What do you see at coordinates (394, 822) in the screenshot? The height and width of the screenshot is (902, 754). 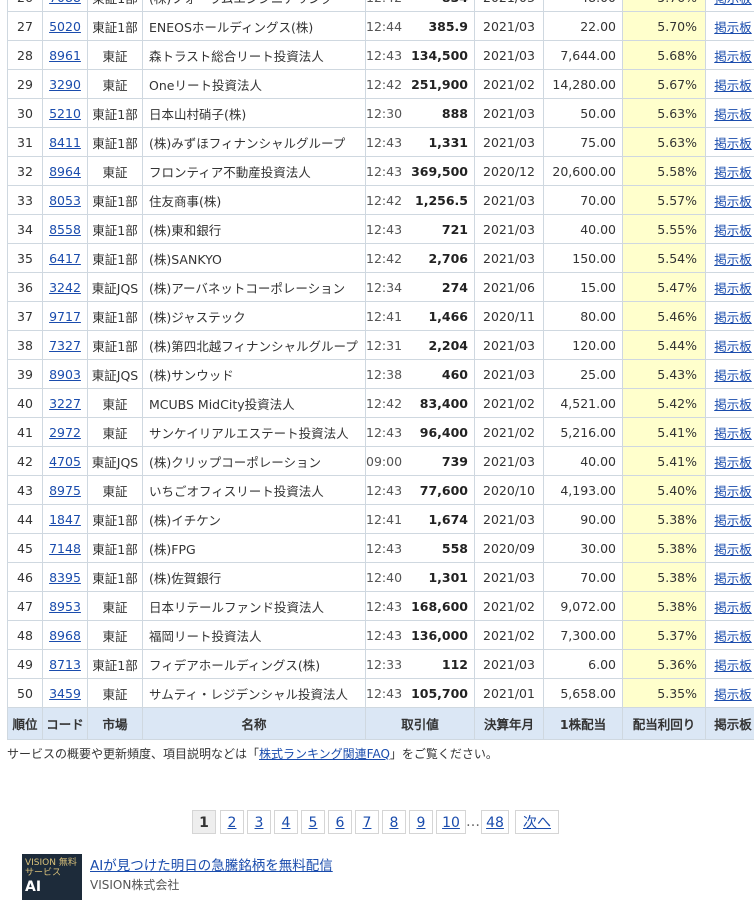 I see `page-link: 8` at bounding box center [394, 822].